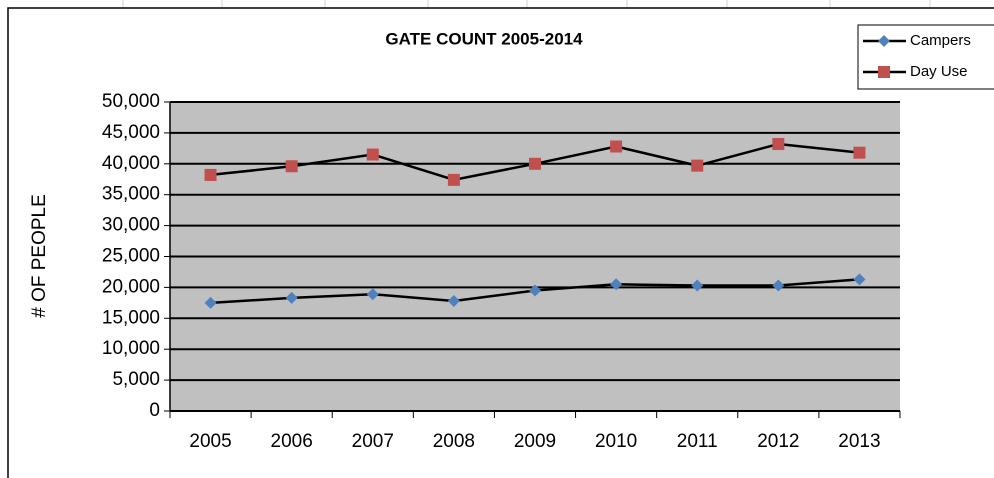 The width and height of the screenshot is (994, 478). What do you see at coordinates (131, 317) in the screenshot?
I see `y-tick-label: 15,000` at bounding box center [131, 317].